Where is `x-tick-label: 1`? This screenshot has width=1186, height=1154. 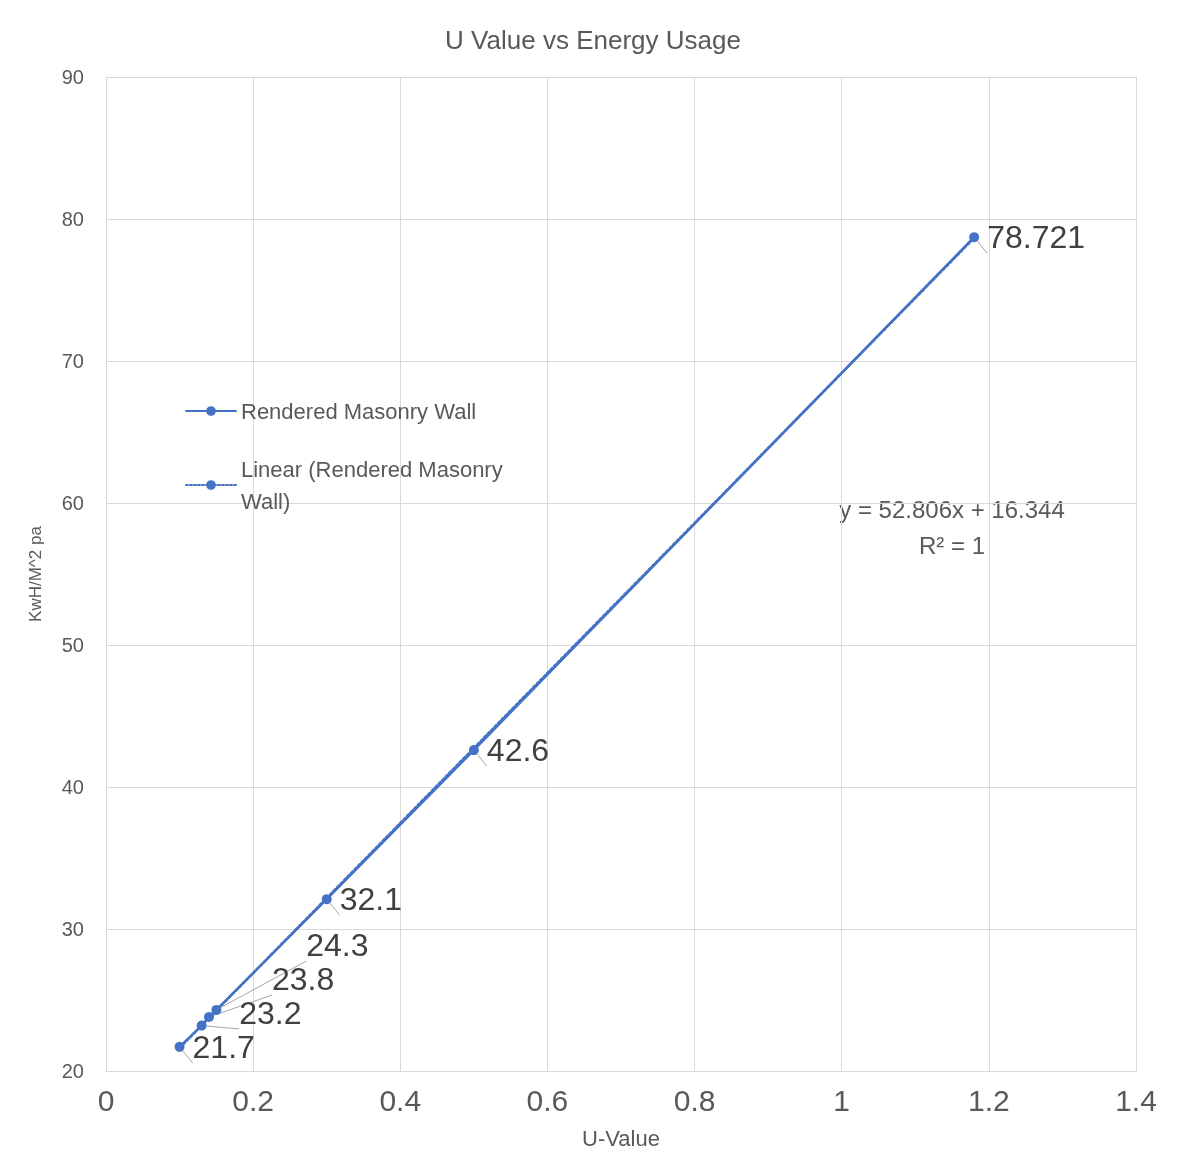 x-tick-label: 1 is located at coordinates (842, 1100).